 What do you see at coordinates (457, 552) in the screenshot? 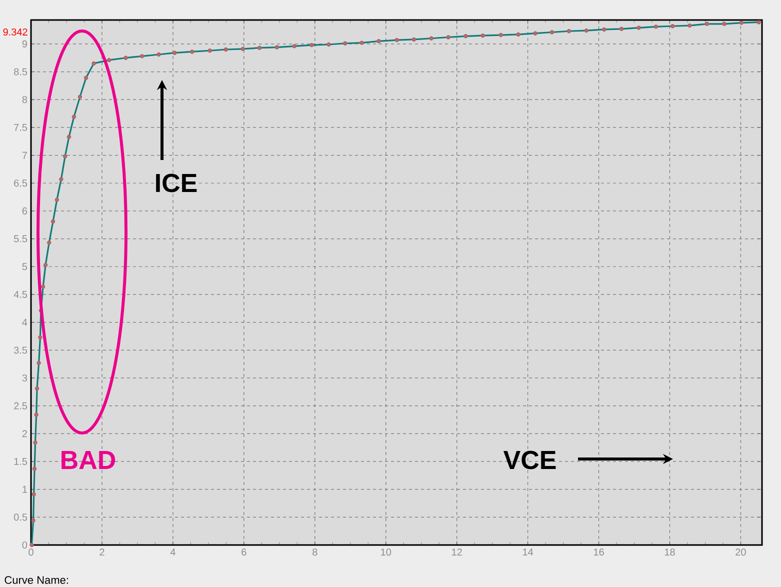
I see `x-tick-label: 12` at bounding box center [457, 552].